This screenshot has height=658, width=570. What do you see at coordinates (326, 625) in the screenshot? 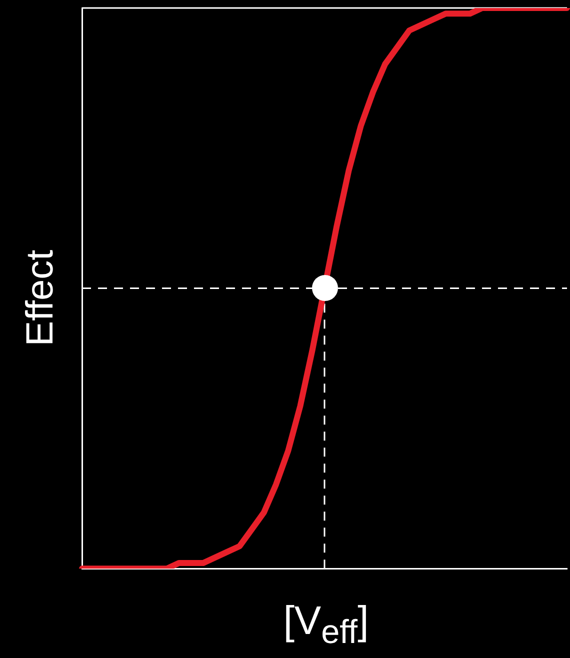
I see `x-axis-title: [V$_{eff}$]` at bounding box center [326, 625].